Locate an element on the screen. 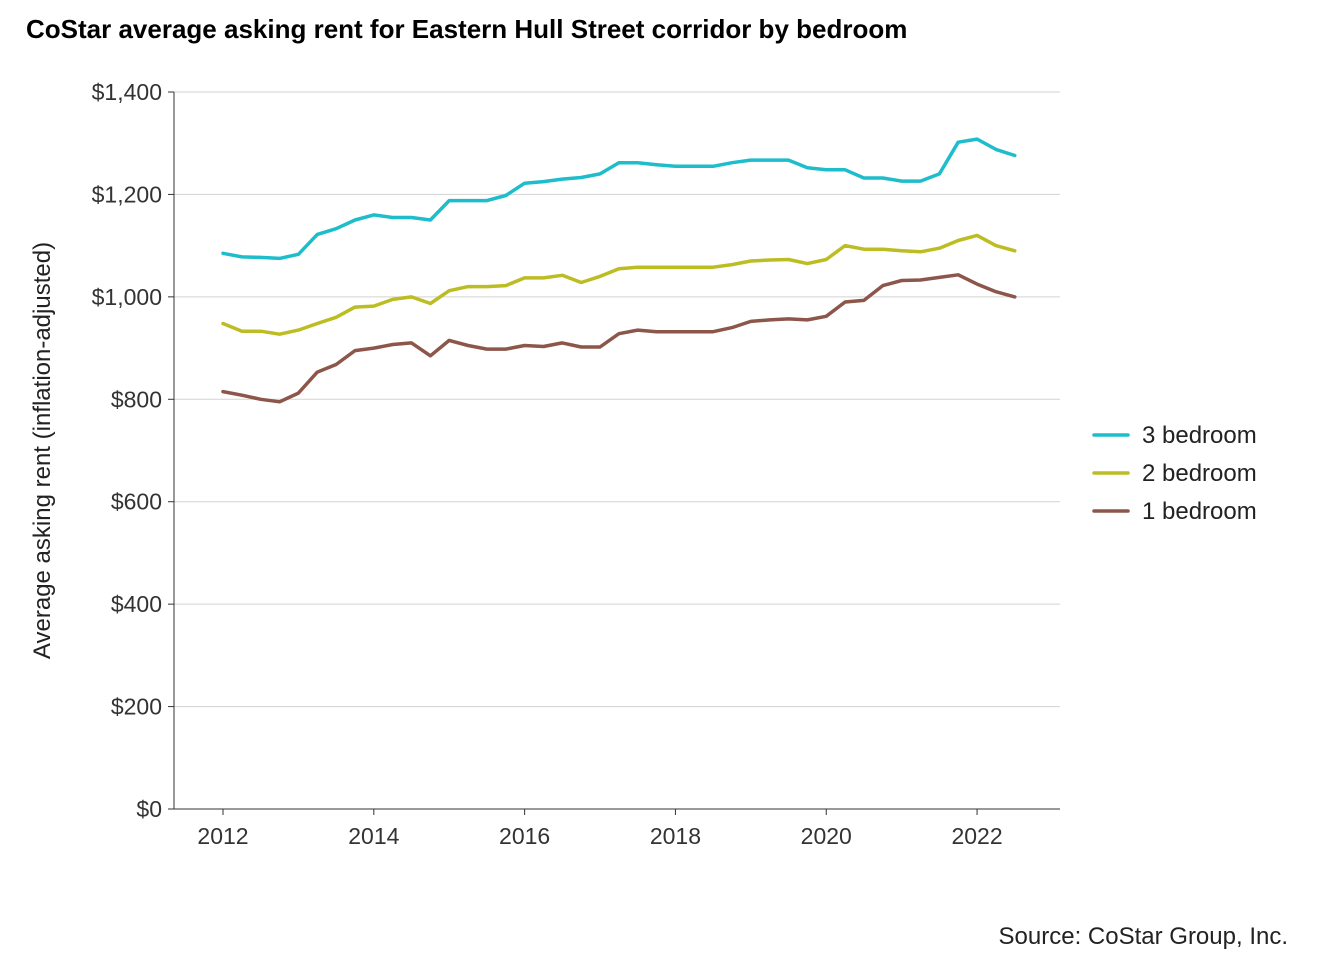 This screenshot has width=1344, height=960. legend-label-2-bedroom: 2 bedroom is located at coordinates (1199, 473).